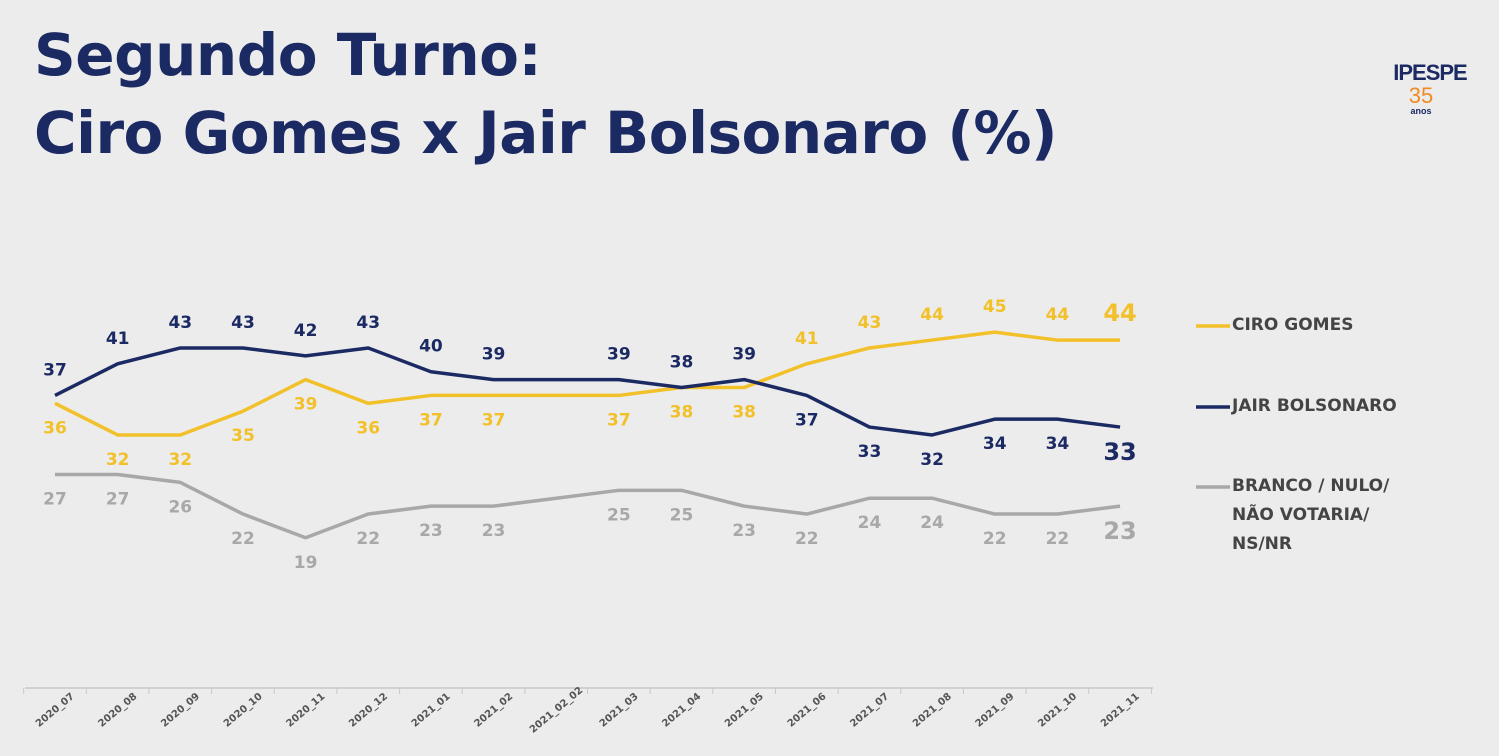  What do you see at coordinates (995, 307) in the screenshot?
I see `data-label: 45` at bounding box center [995, 307].